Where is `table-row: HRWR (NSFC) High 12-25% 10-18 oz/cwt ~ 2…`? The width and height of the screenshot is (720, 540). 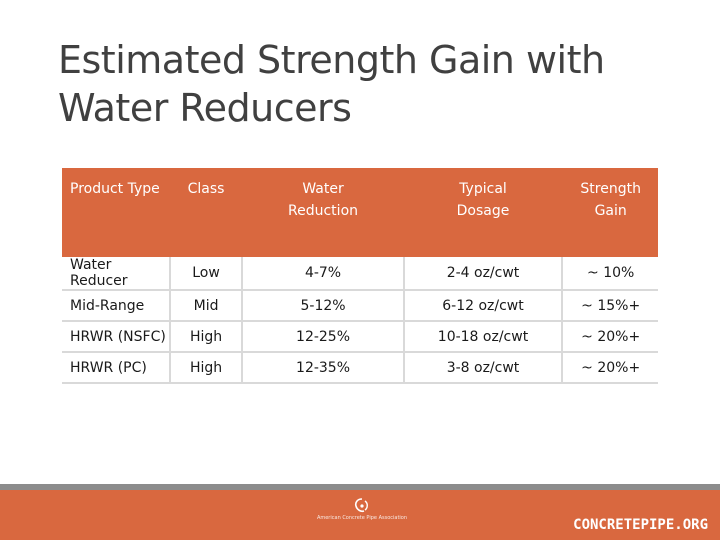
table-row: HRWR (NSFC) High 12-25% 10-18 oz/cwt ~ 2… is located at coordinates (360, 337).